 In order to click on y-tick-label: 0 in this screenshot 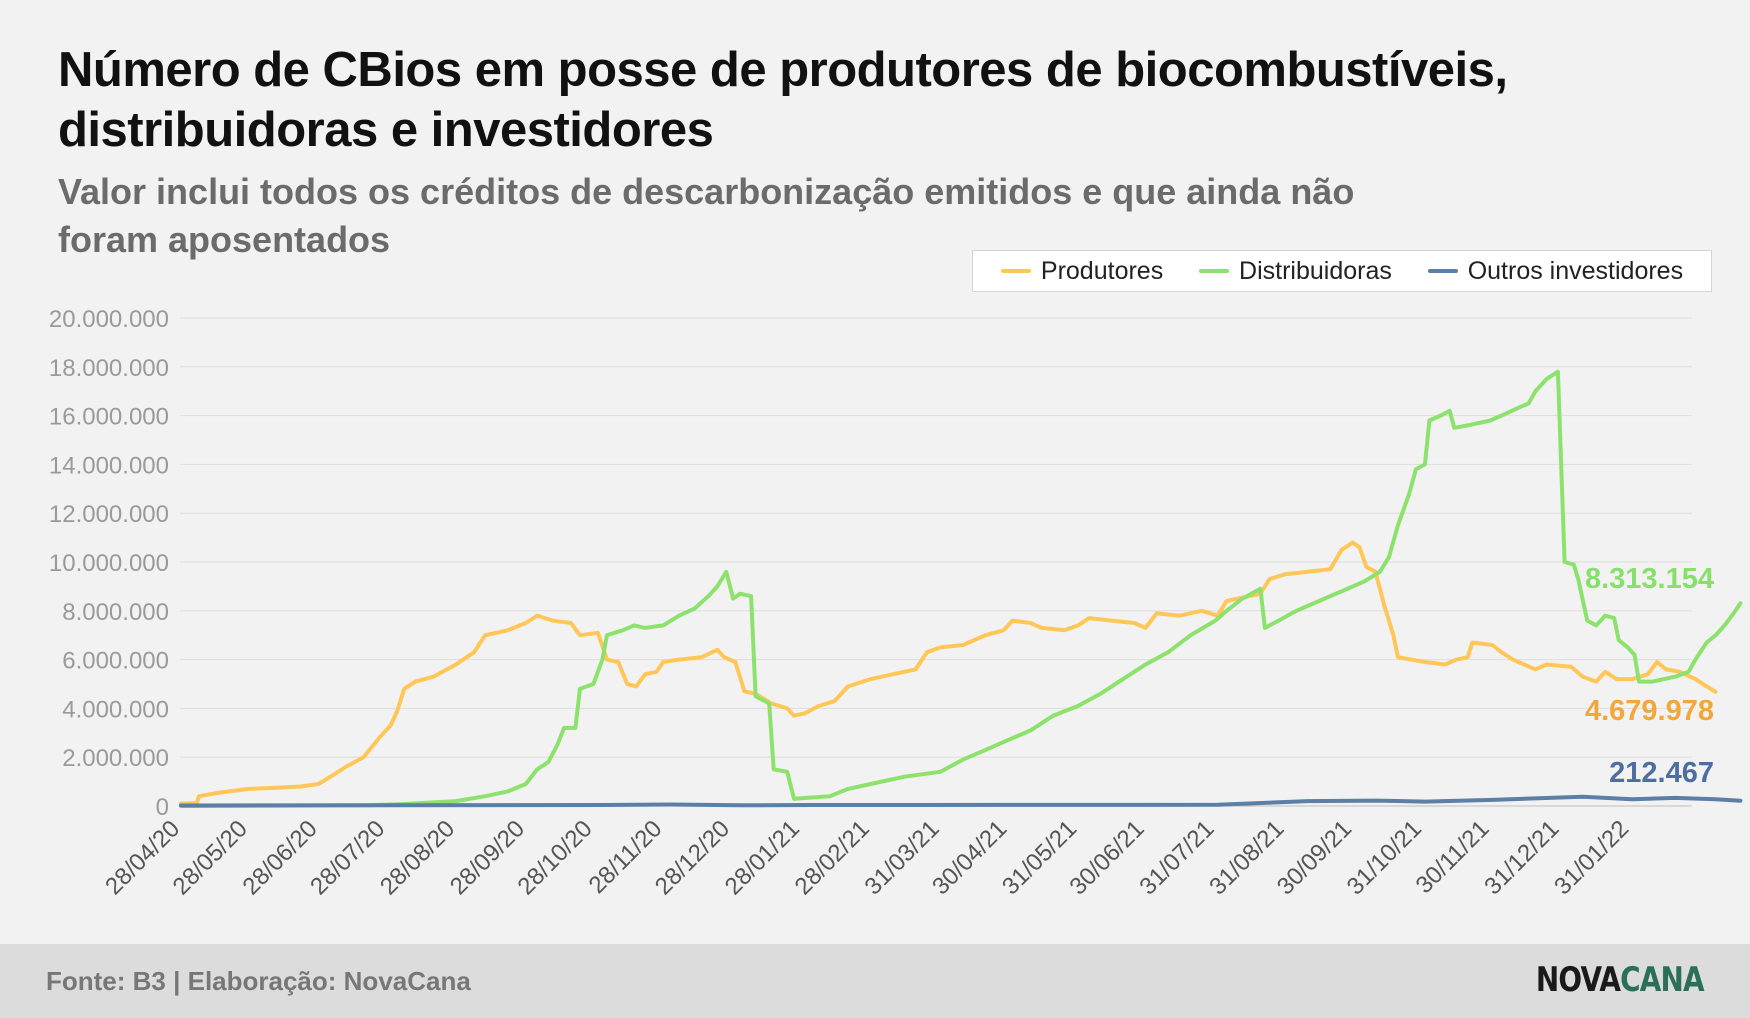, I will do `click(162, 807)`.